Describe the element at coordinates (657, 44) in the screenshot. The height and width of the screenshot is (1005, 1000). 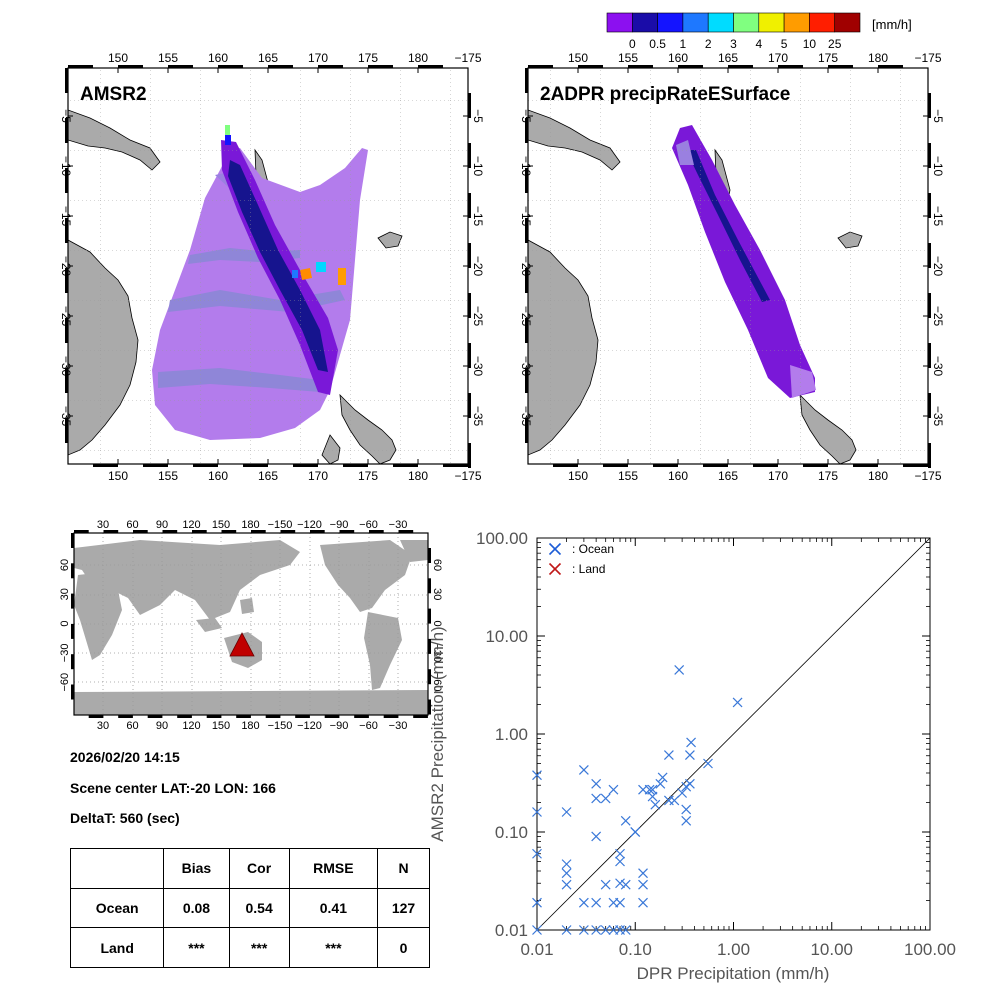
I see `colorbar-tick-label: 0.5` at that location.